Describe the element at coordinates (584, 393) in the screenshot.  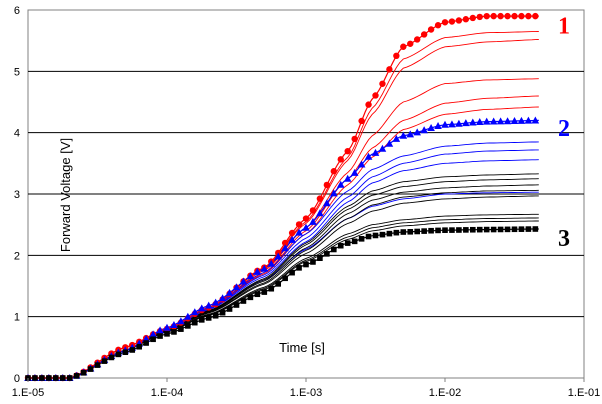
I see `x-tick-label: 1.E-01` at that location.